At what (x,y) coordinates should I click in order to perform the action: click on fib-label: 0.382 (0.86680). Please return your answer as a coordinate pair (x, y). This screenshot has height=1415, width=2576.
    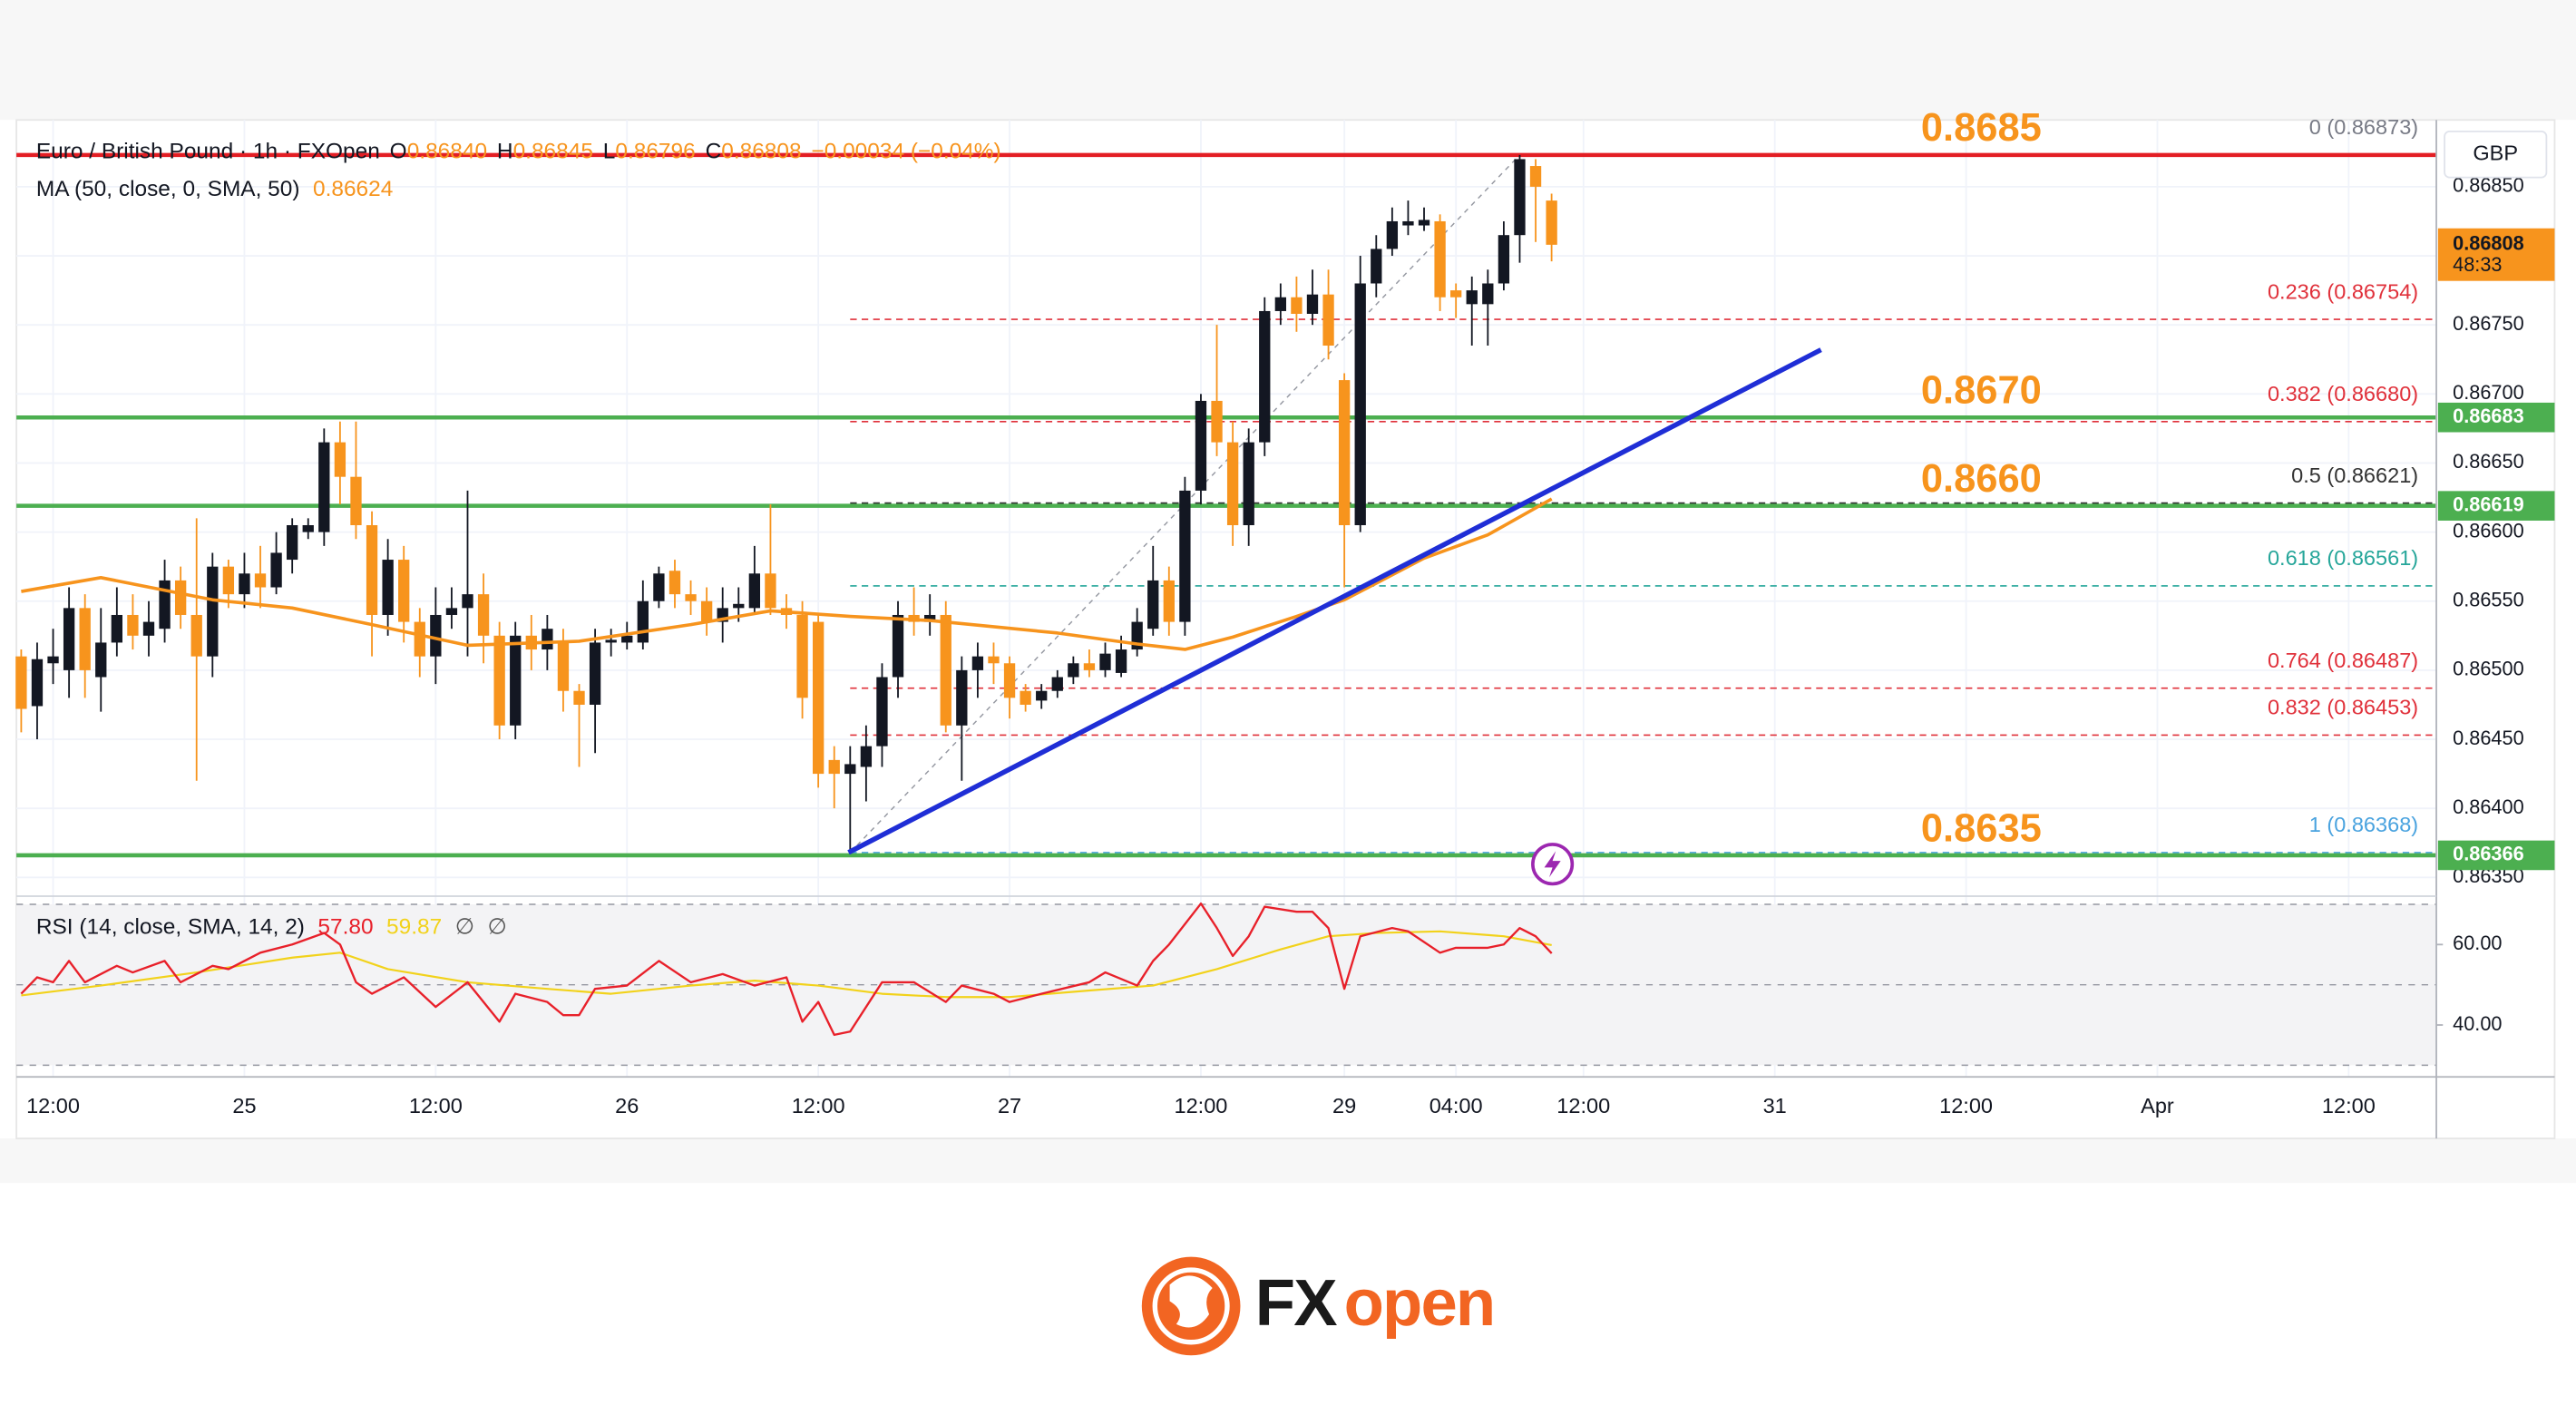
    Looking at the image, I should click on (2343, 394).